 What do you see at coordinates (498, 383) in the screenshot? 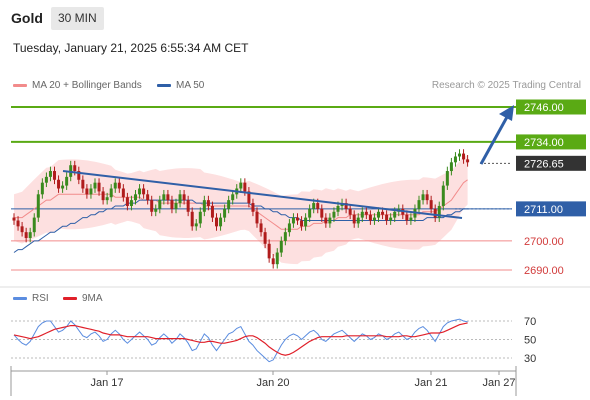
I see `x-tick-Jan-27: Jan 27` at bounding box center [498, 383].